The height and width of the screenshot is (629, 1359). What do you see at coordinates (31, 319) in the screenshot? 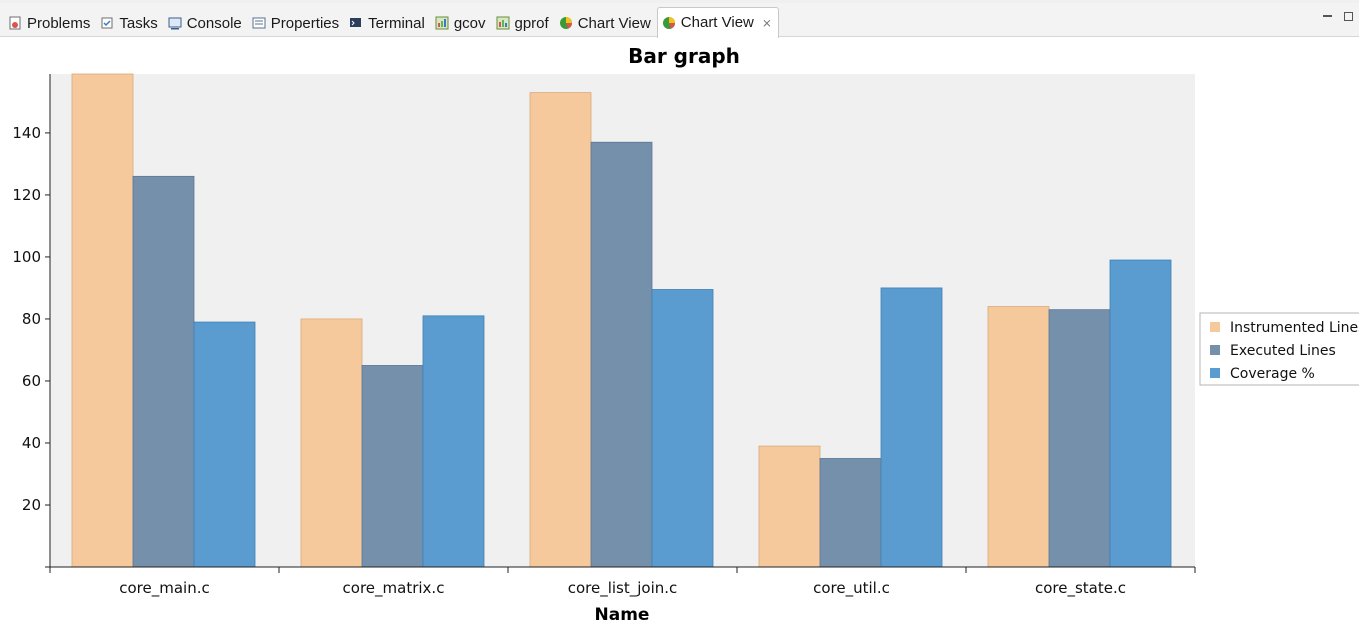
I see `y-tick-label: 80` at bounding box center [31, 319].